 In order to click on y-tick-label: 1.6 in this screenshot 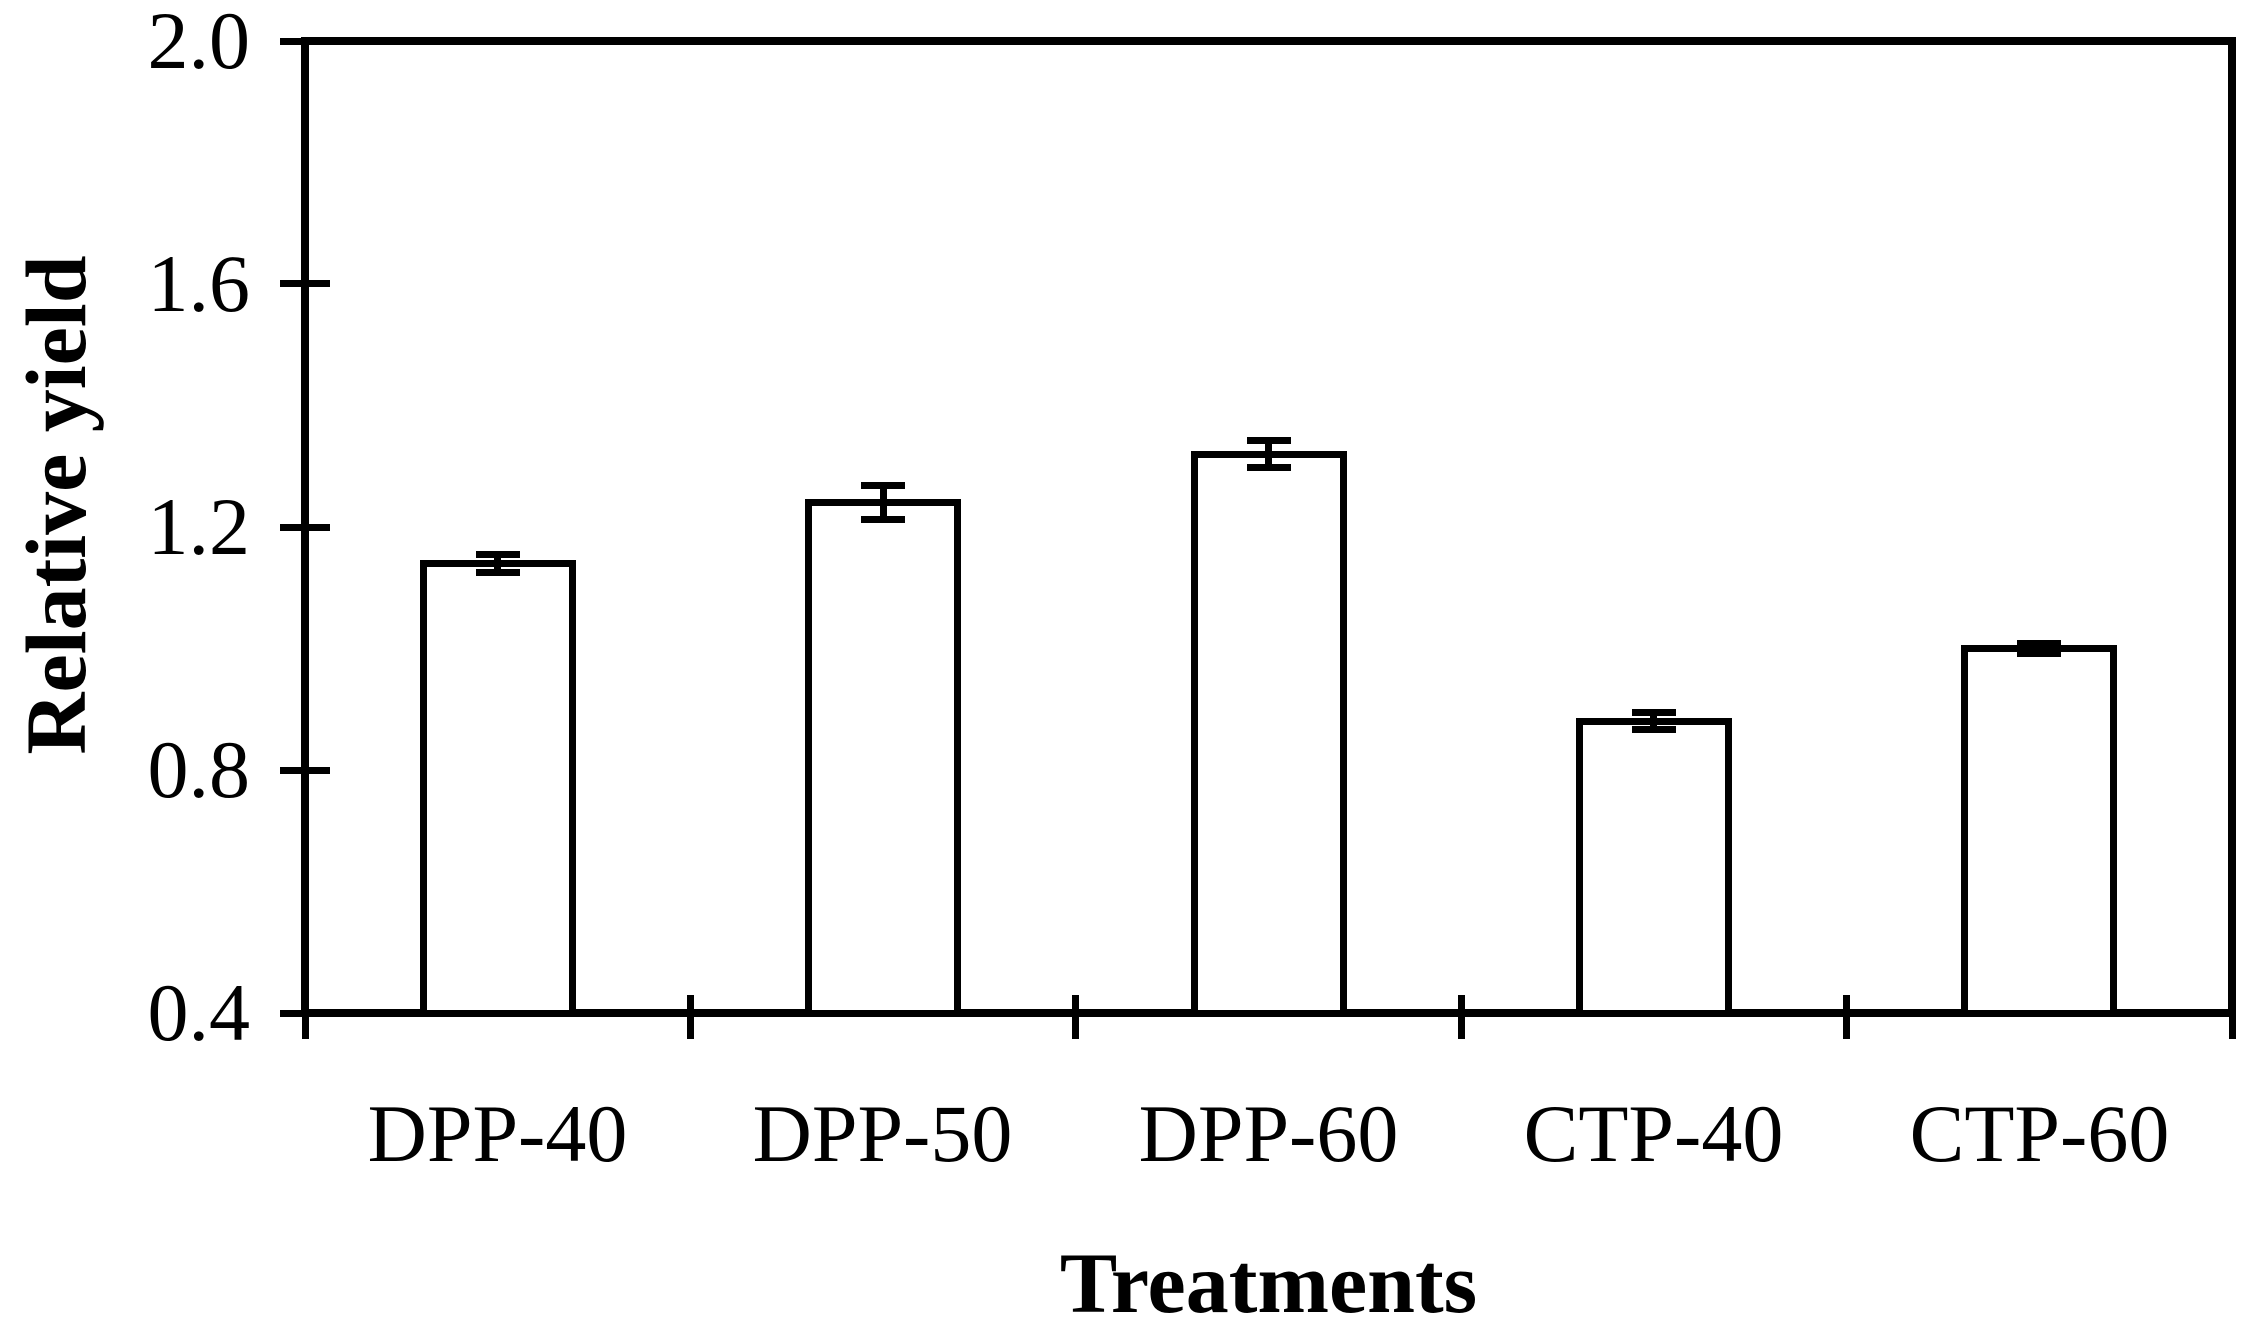, I will do `click(199, 283)`.